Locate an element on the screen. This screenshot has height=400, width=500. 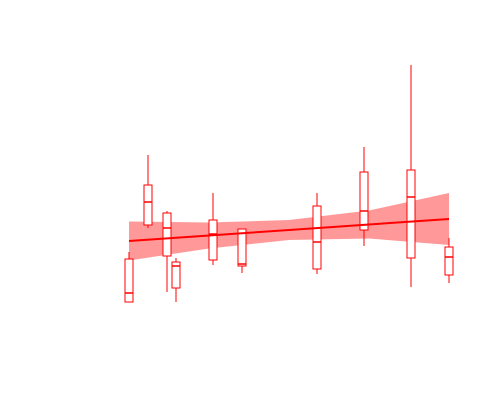
fit-line is located at coordinates (289, 230).